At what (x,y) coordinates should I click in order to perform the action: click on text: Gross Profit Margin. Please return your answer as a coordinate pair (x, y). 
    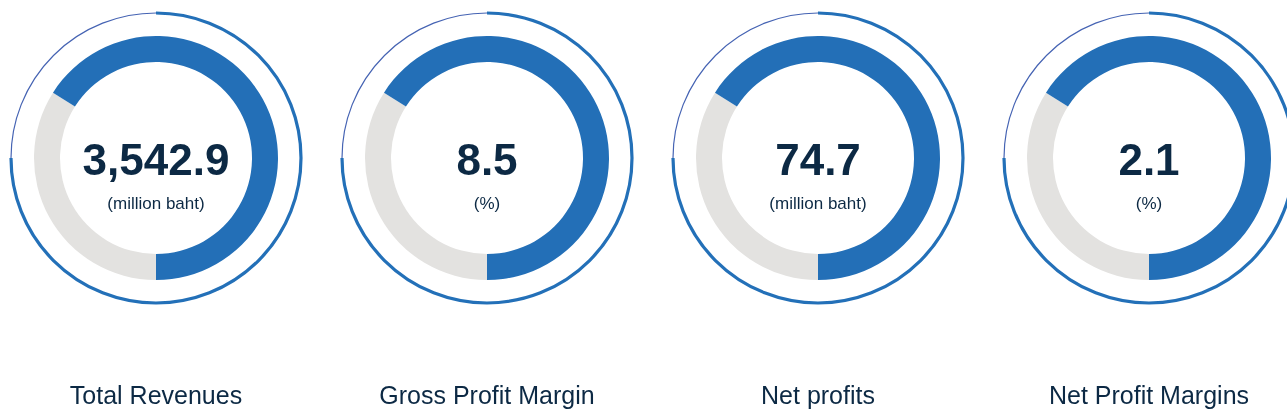
    Looking at the image, I should click on (487, 395).